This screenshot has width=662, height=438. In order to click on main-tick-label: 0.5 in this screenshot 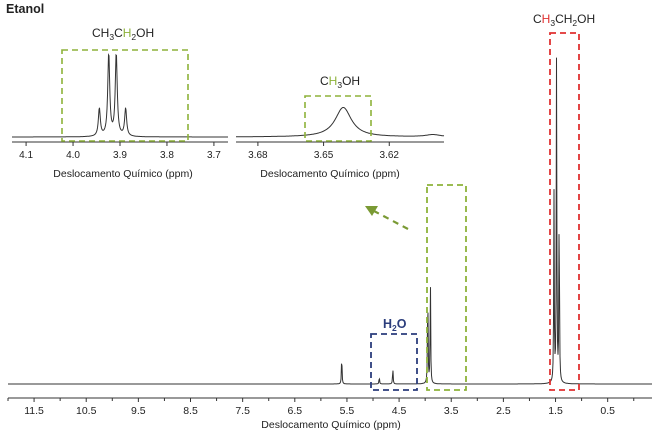, I will do `click(607, 411)`.